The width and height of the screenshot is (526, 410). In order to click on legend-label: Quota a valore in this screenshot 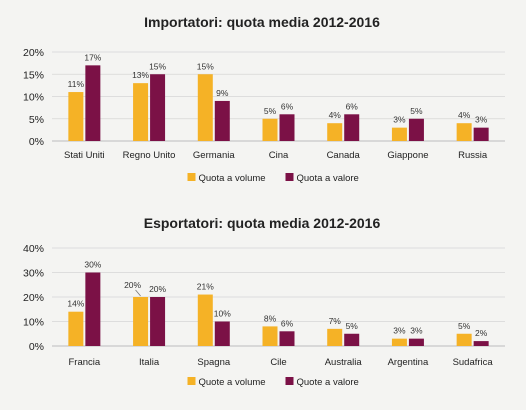, I will do `click(328, 178)`.